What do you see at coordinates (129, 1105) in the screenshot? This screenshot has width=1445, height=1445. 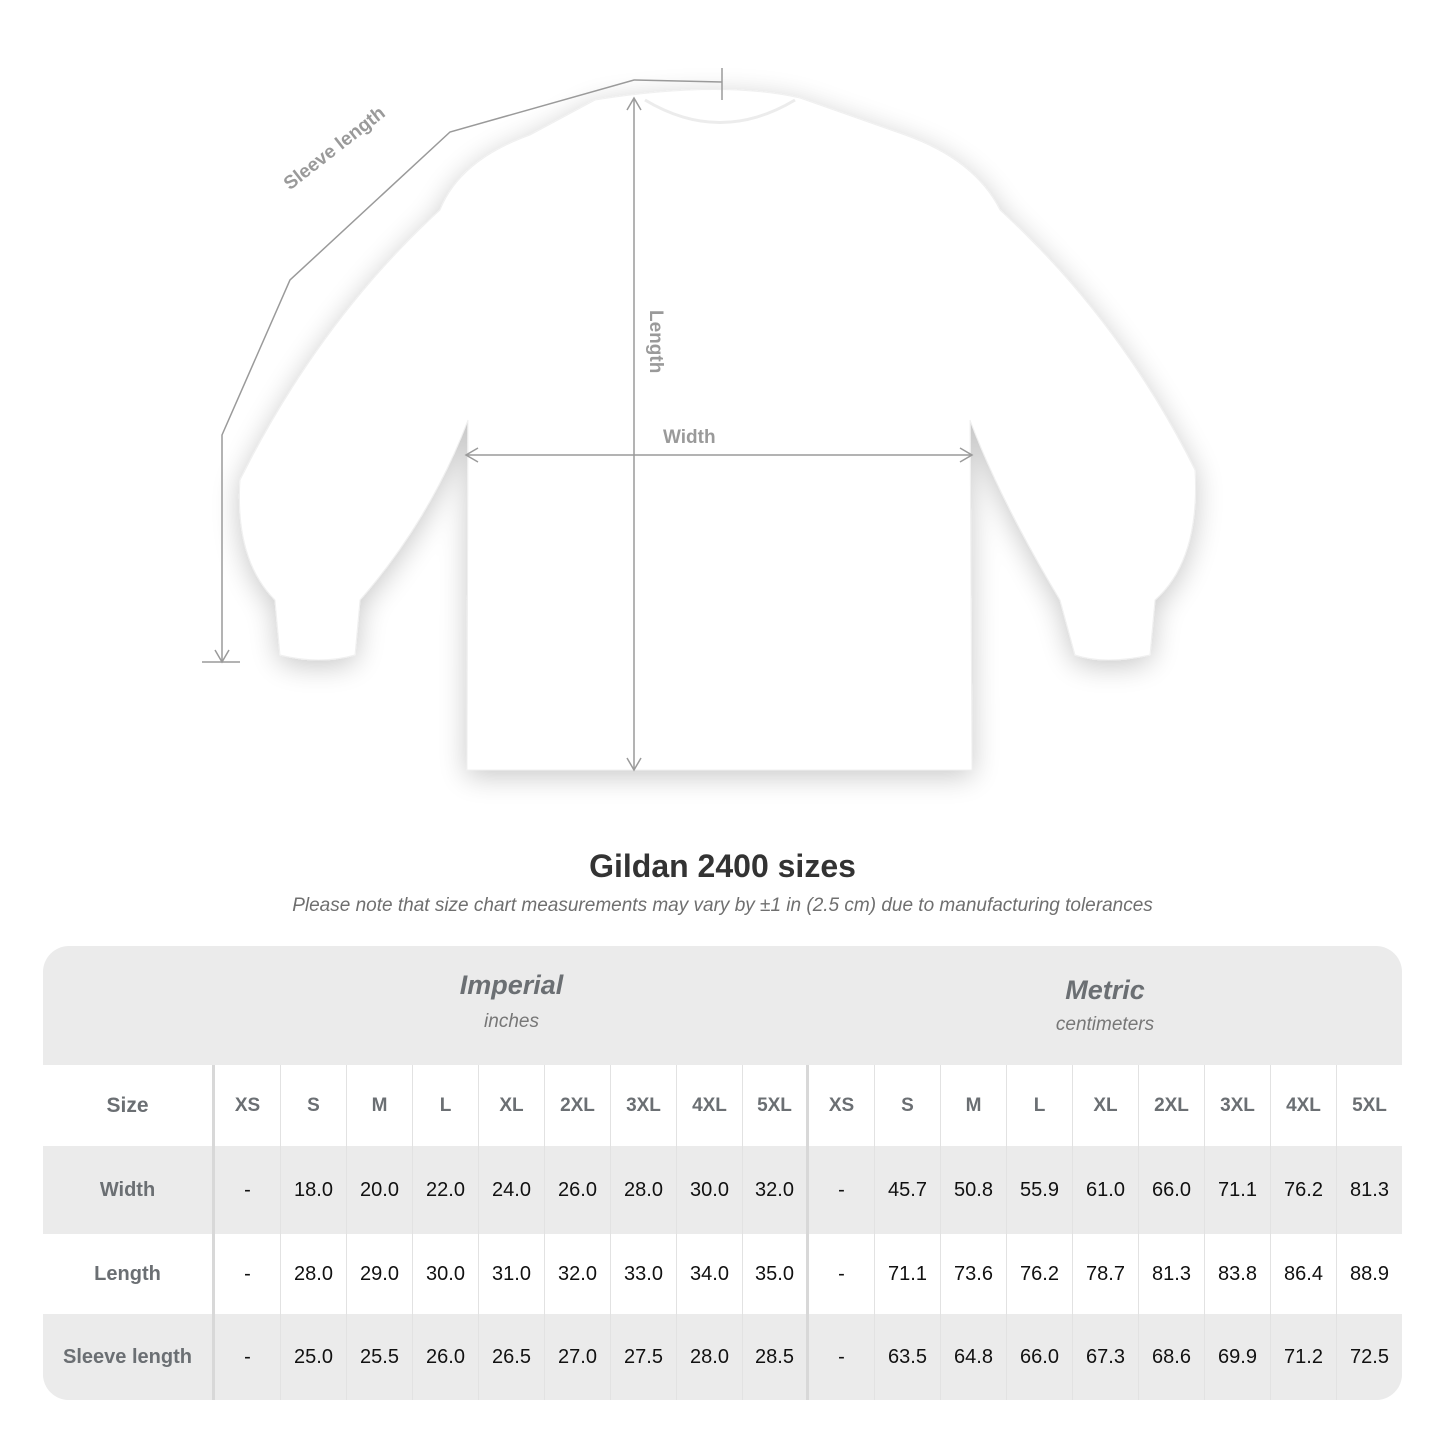 I see `size-label: Size` at bounding box center [129, 1105].